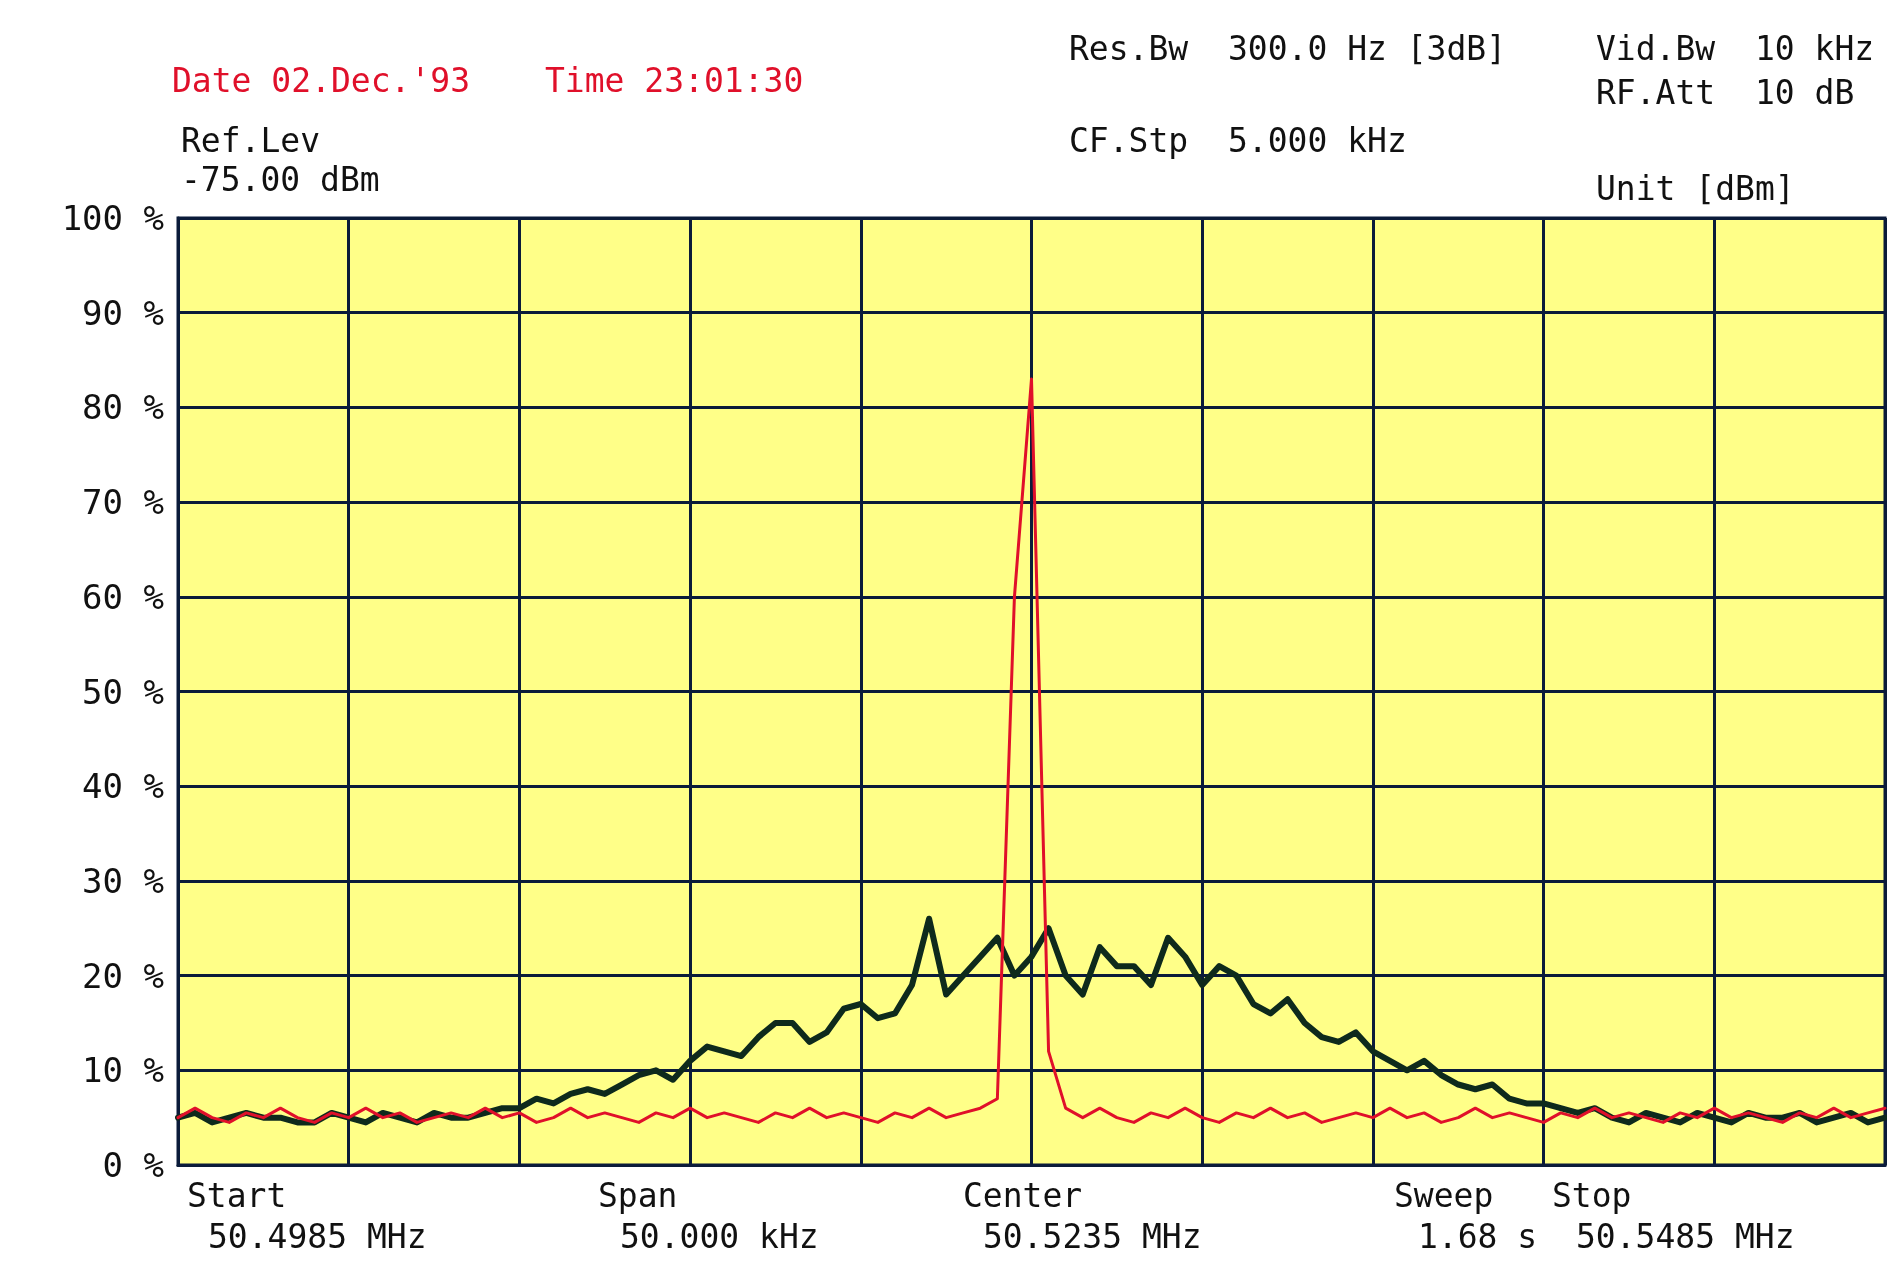 The height and width of the screenshot is (1269, 1887). Describe the element at coordinates (1444, 1195) in the screenshot. I see `text: Sweep` at that location.